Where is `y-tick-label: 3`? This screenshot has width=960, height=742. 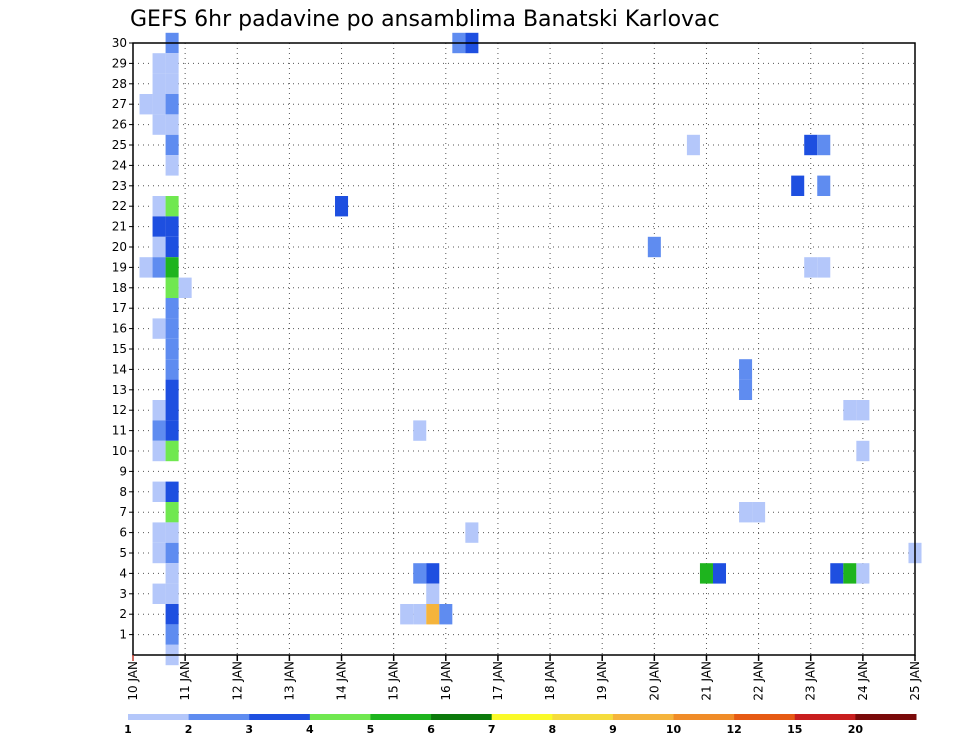
y-tick-label: 3 is located at coordinates (123, 594).